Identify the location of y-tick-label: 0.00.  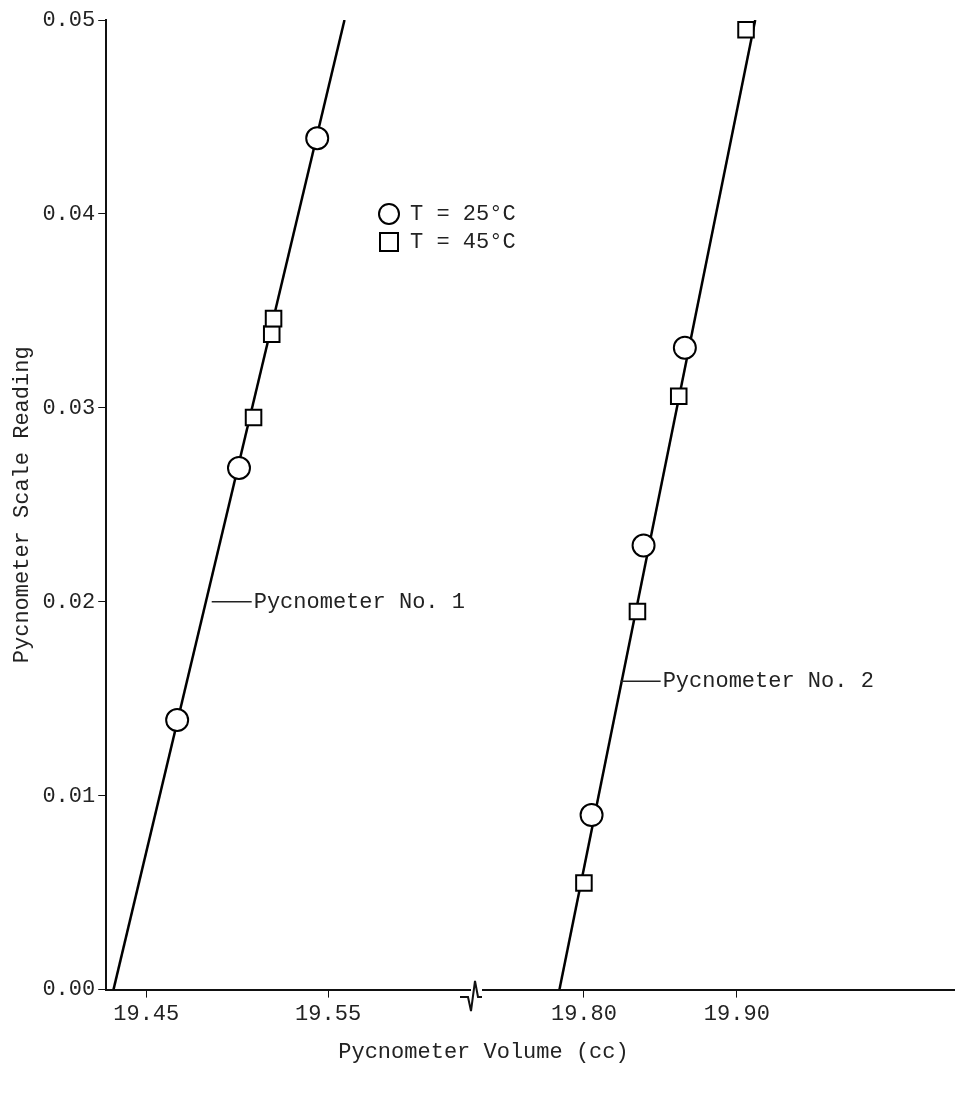
(69, 990).